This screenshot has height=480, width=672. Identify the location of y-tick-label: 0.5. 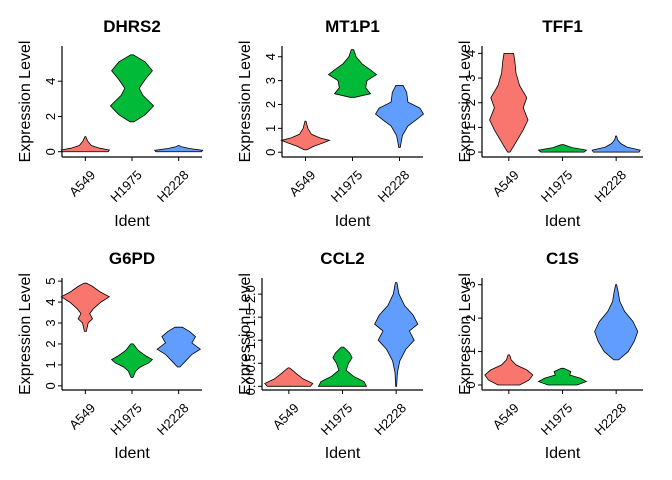
(250, 363).